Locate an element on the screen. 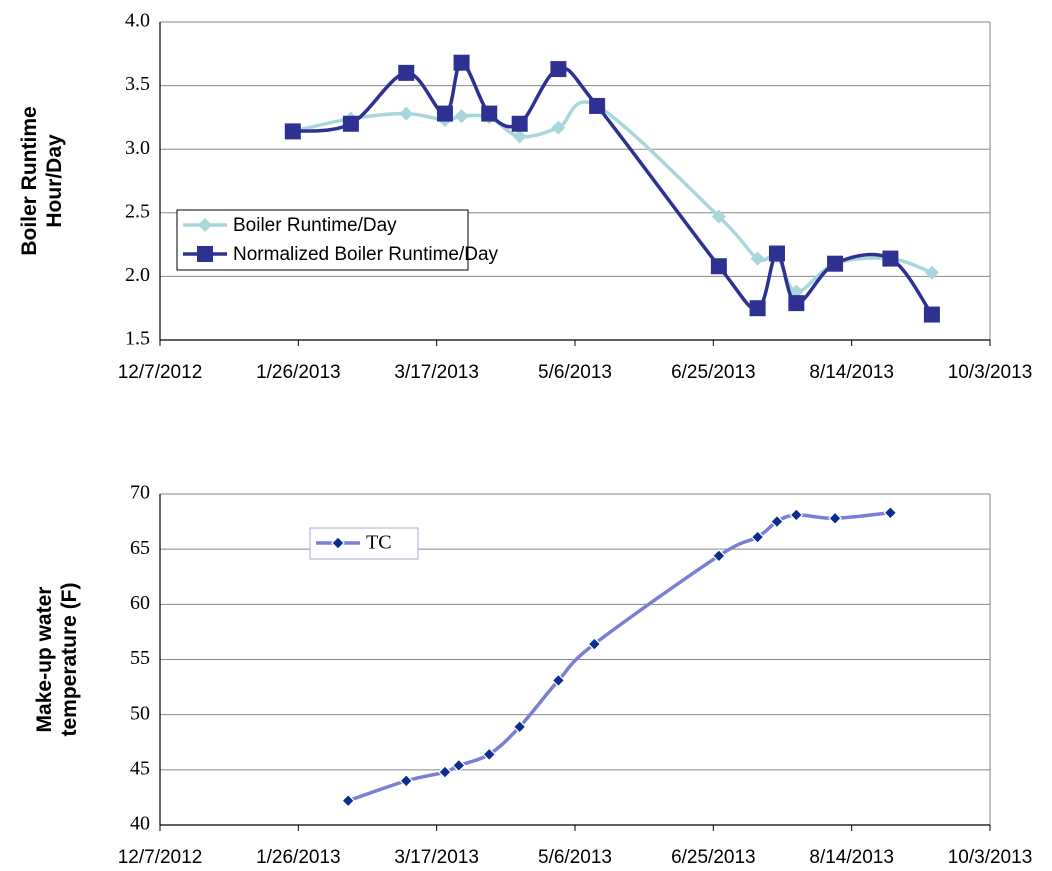  y-tick-label: 4.0 is located at coordinates (137, 21).